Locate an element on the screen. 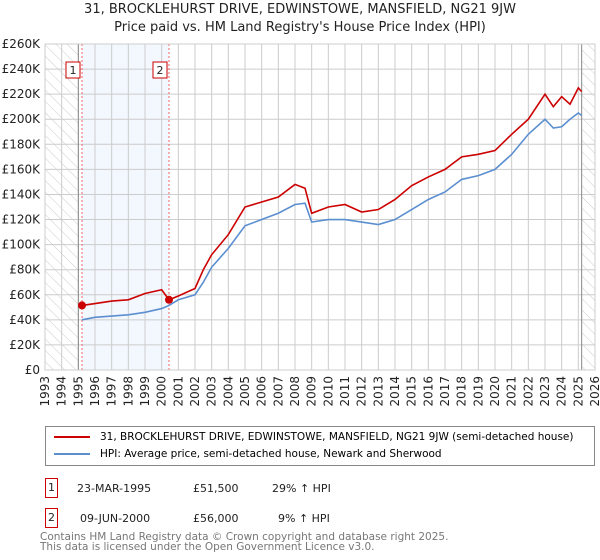 The image size is (600, 560). x-tick-label: 2025 is located at coordinates (578, 391).